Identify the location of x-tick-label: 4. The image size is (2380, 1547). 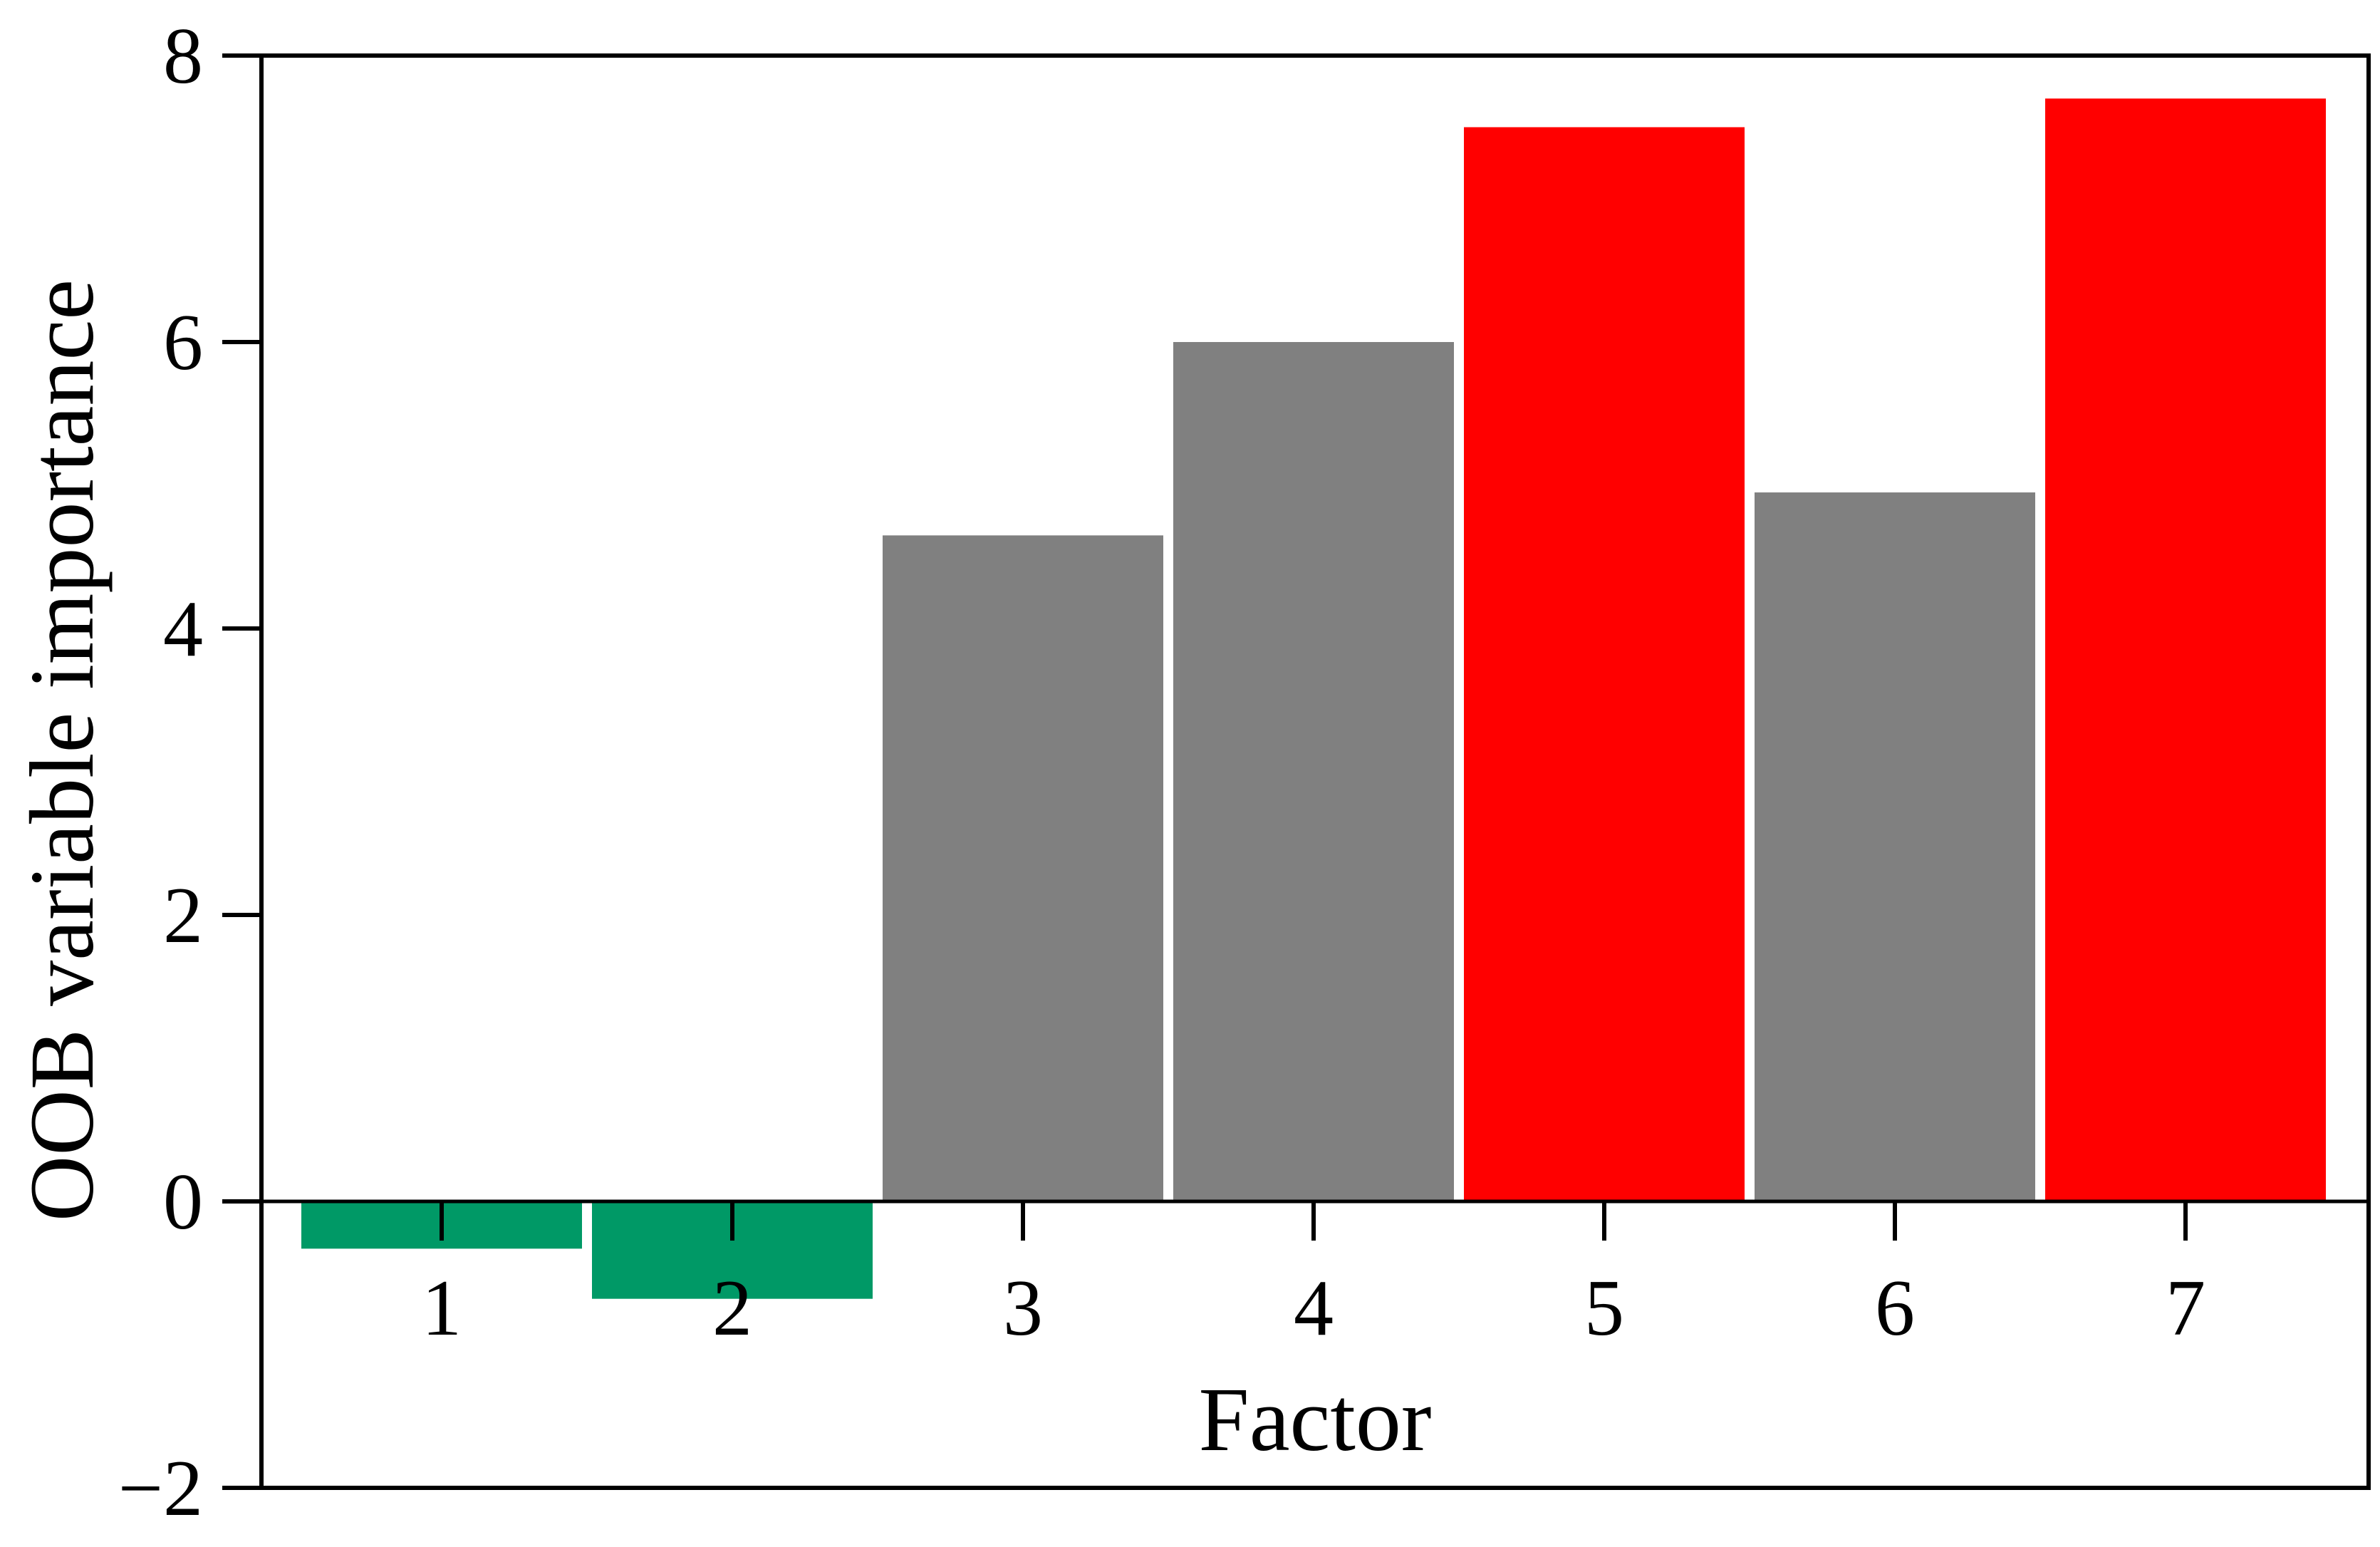
(1314, 1308).